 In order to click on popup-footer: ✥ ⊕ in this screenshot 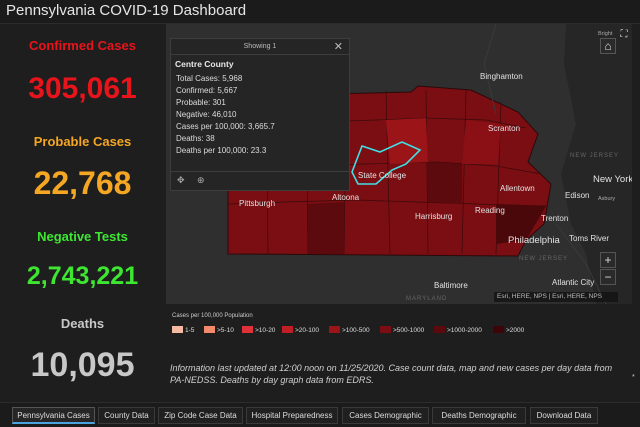, I will do `click(260, 181)`.